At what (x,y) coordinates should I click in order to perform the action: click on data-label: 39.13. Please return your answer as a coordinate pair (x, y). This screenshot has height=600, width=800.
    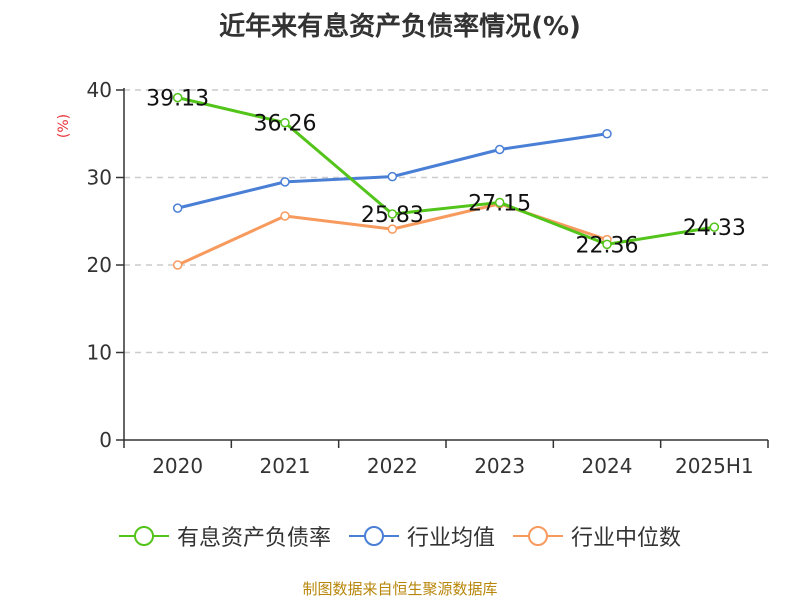
    Looking at the image, I should click on (177, 99).